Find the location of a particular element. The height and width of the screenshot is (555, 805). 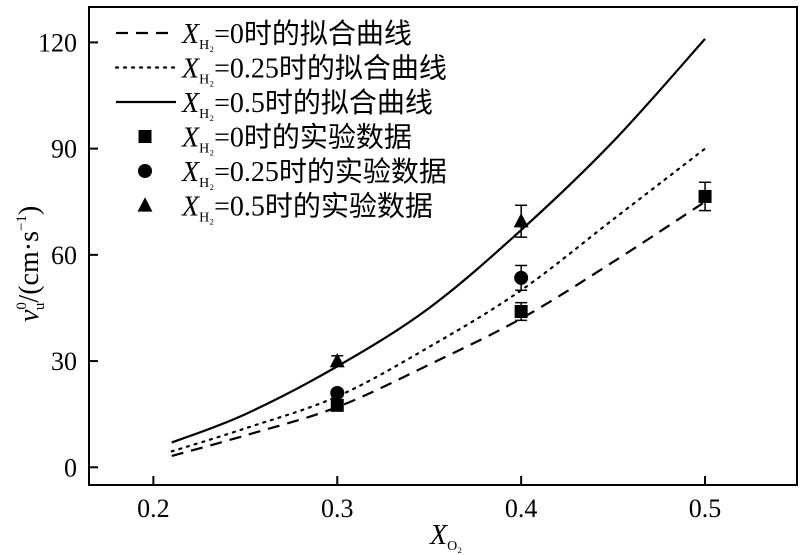

x-tick-label: 0.2 is located at coordinates (153, 508).